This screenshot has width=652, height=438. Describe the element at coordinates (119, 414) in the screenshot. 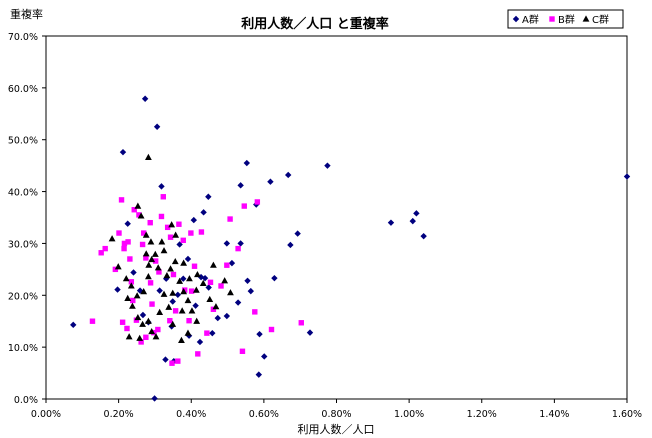

I see `x-tick-label: 0.20%` at that location.